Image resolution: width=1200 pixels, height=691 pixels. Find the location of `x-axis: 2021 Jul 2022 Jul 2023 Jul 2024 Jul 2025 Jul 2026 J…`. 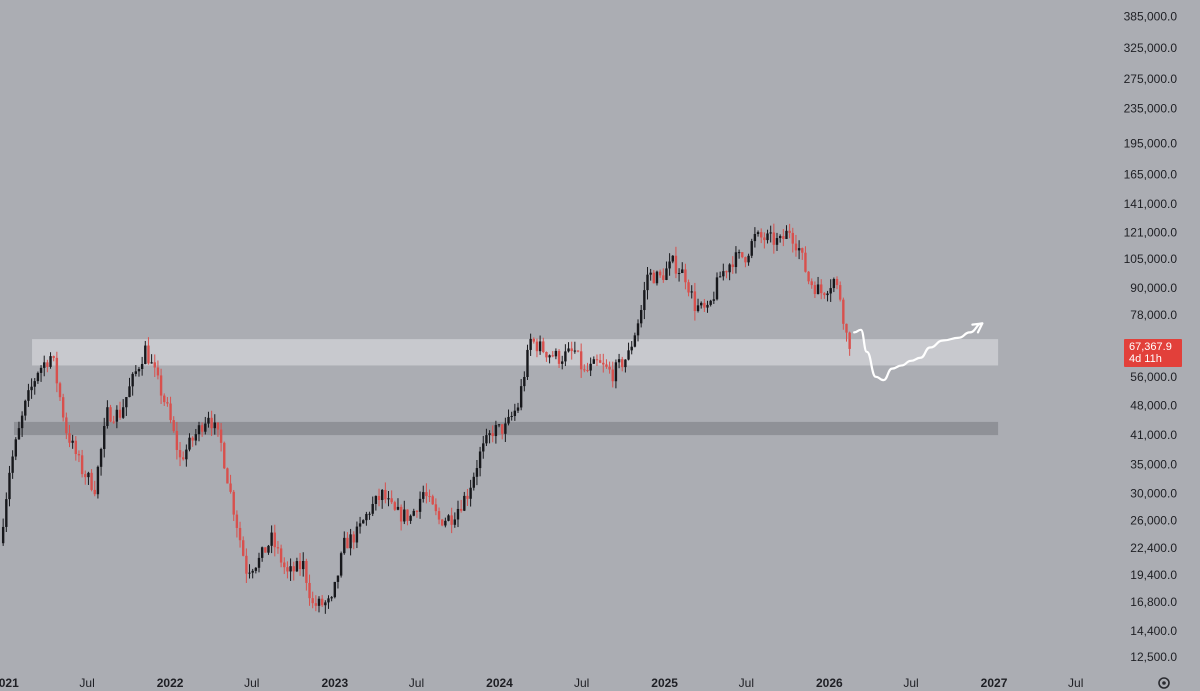

x-axis: 2021 Jul 2022 Jul 2023 Jul 2024 Jul 2025 Jul 2026 J… is located at coordinates (541, 683).